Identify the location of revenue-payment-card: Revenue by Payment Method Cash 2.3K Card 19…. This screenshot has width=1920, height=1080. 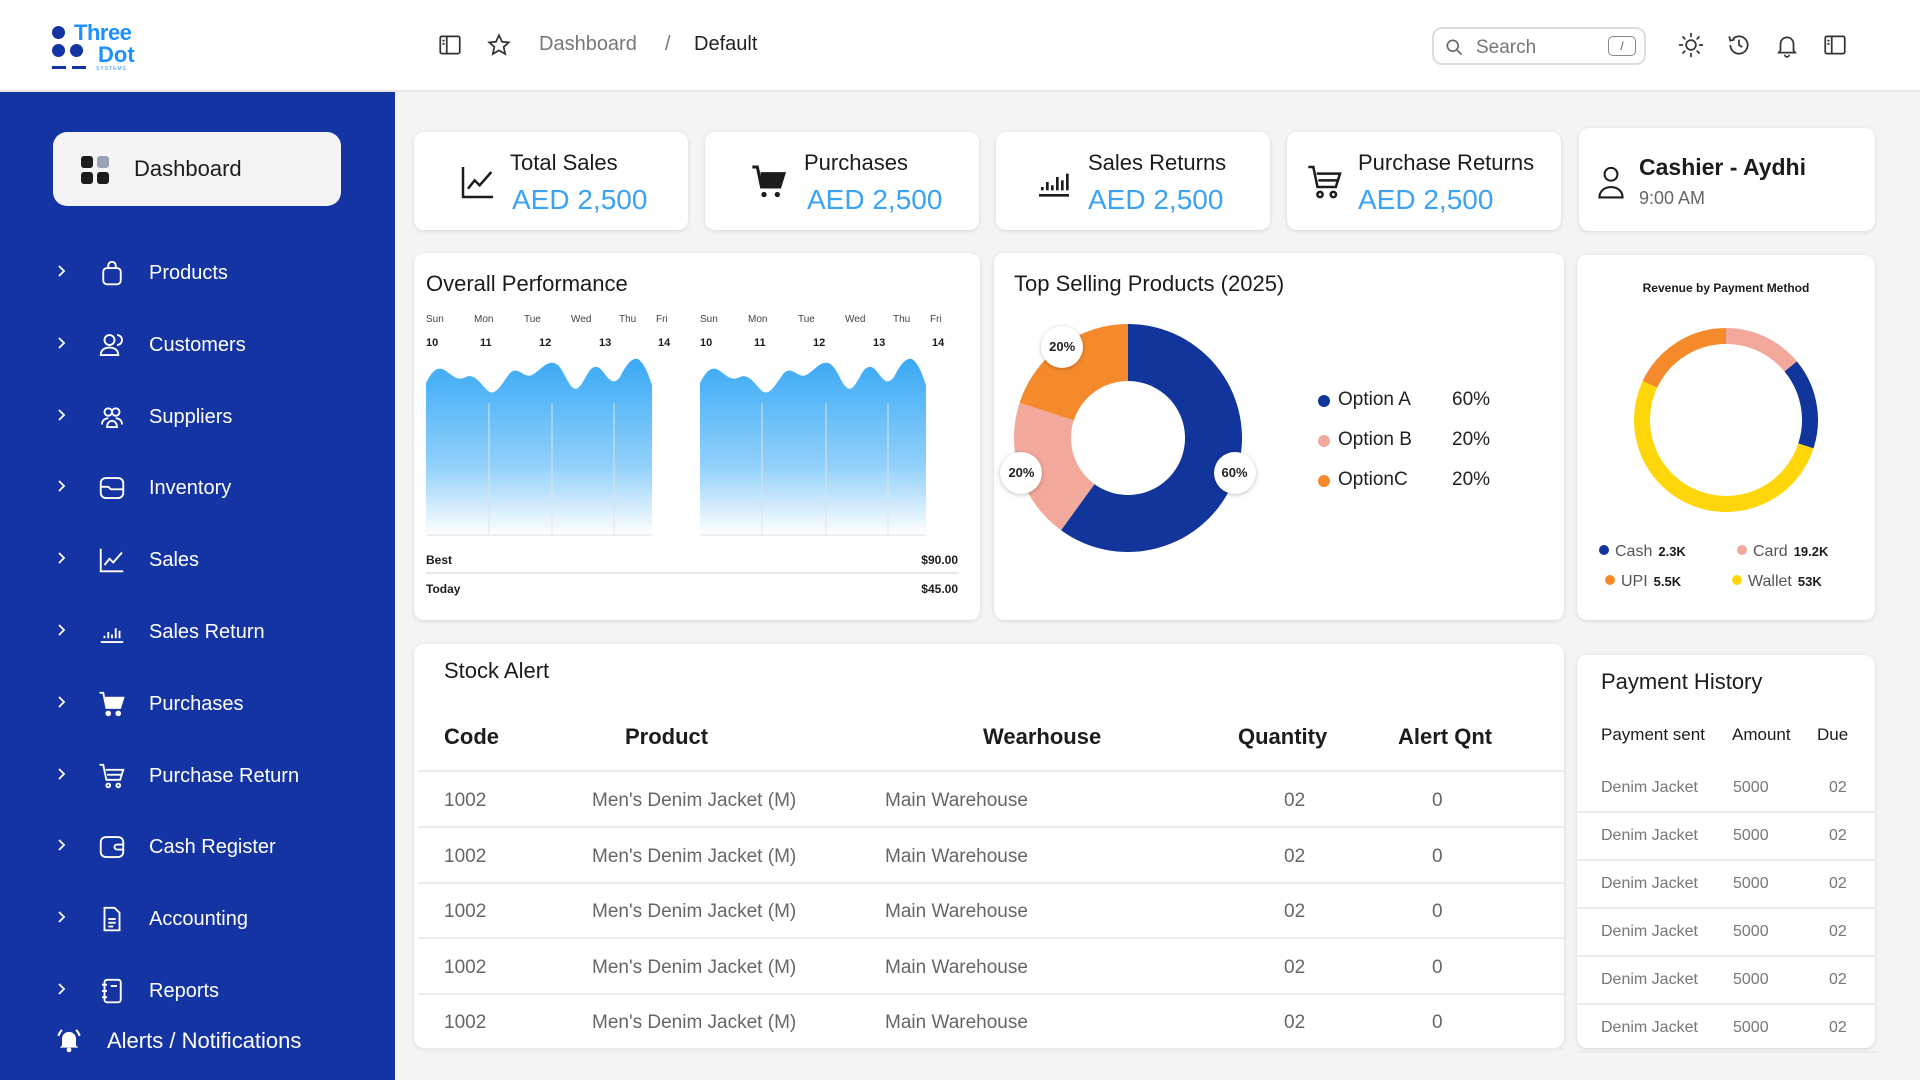
(1726, 437).